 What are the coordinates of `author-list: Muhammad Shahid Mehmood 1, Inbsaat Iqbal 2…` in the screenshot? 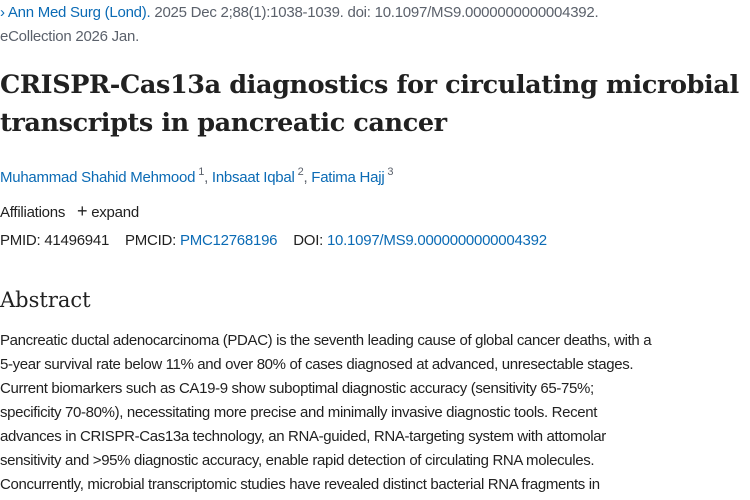 It's located at (197, 176).